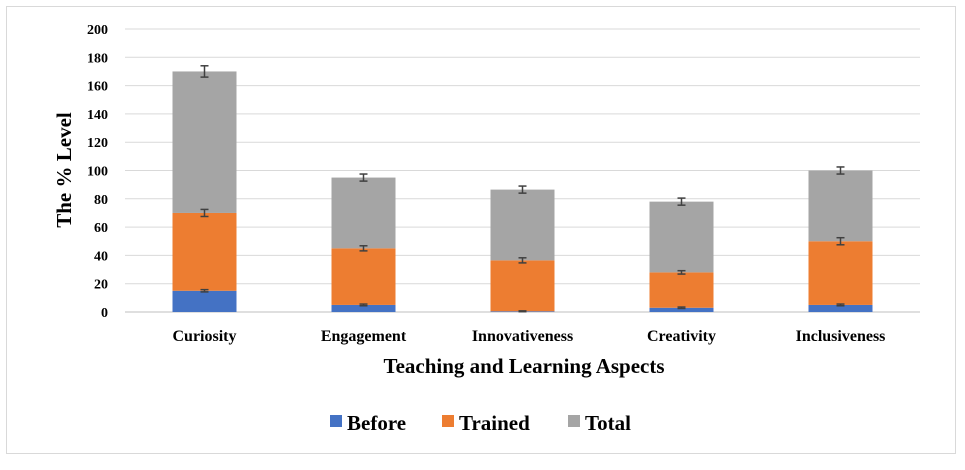  I want to click on bar-trained-engagement, so click(363, 276).